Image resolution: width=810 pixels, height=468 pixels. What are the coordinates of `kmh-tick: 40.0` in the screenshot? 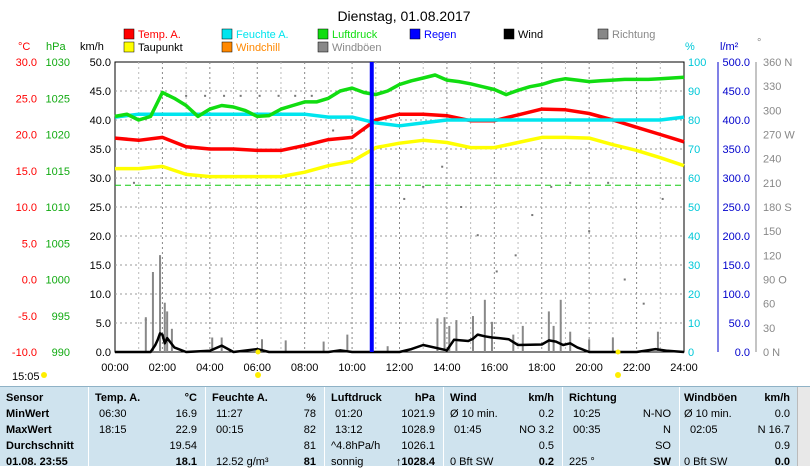 It's located at (100, 121).